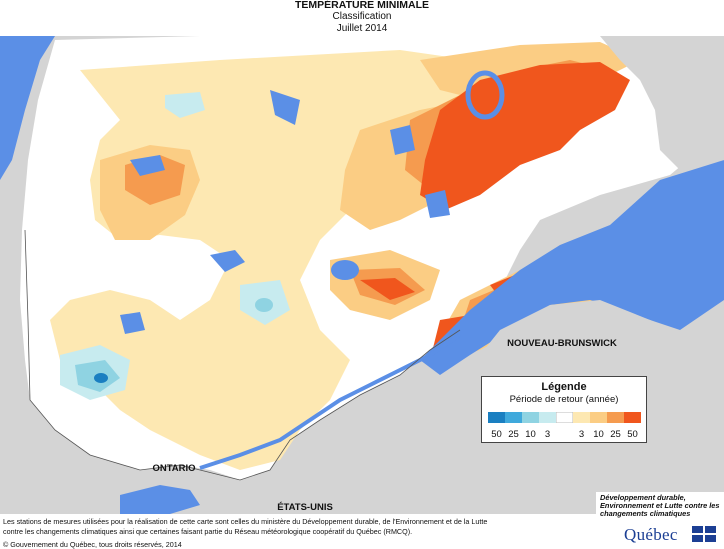  I want to click on fleur-de-lis-flag-icon, so click(704, 534).